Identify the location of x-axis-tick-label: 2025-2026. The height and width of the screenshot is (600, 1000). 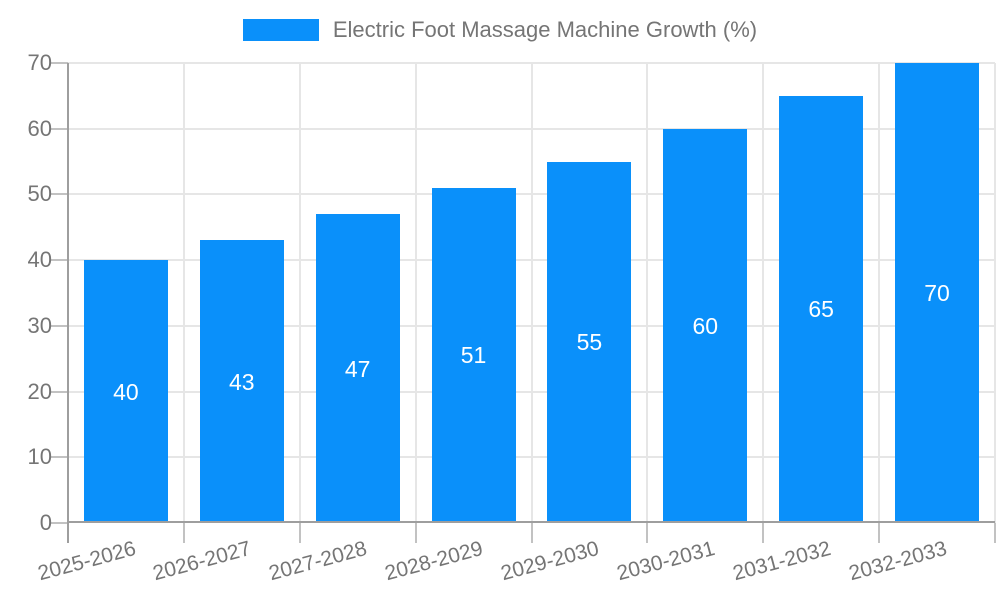
(86, 561).